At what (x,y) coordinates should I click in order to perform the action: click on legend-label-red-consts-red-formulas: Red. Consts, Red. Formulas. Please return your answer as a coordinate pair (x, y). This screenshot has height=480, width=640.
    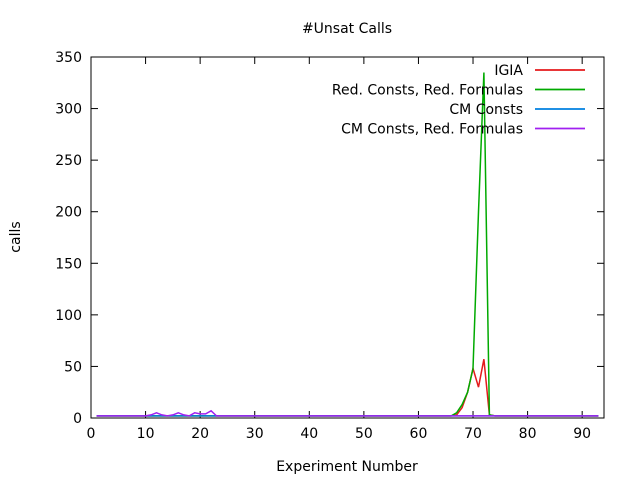
    Looking at the image, I should click on (427, 91).